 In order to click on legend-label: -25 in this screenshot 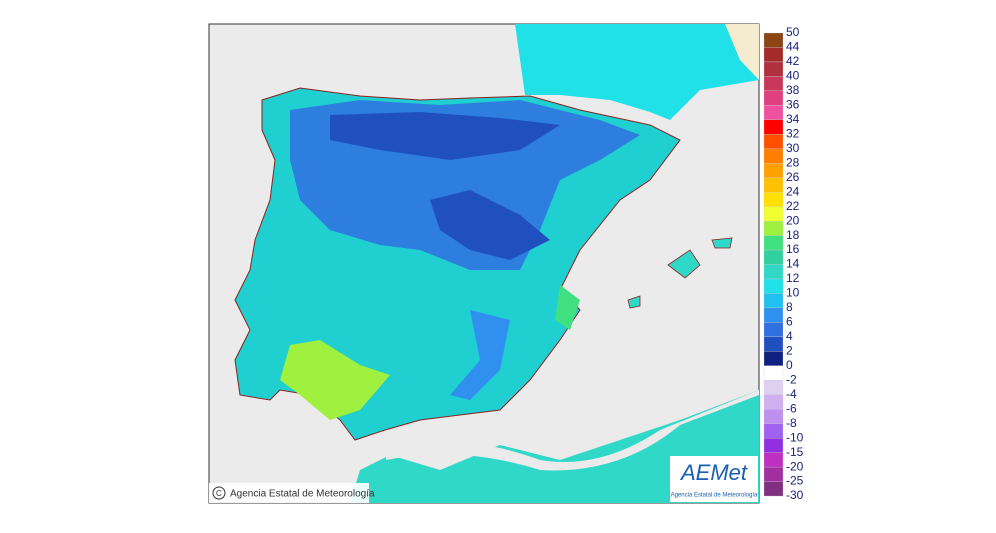, I will do `click(795, 481)`.